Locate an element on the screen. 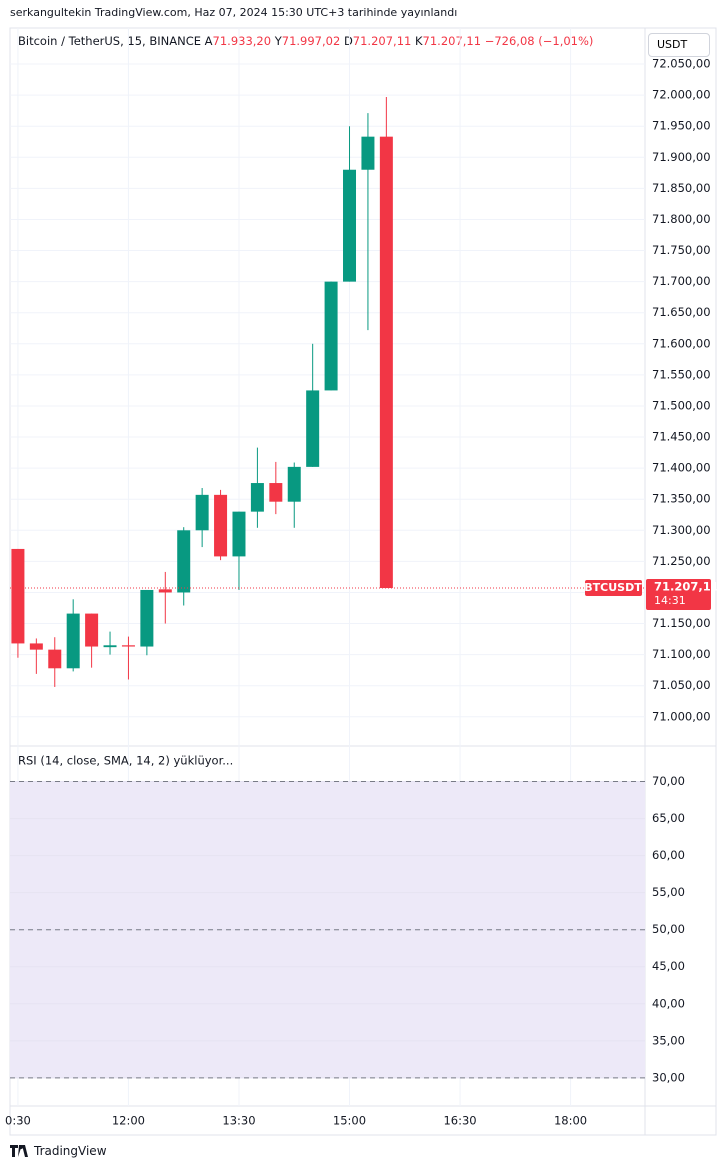 The image size is (726, 1170). footer: TradingView is located at coordinates (58, 1151).